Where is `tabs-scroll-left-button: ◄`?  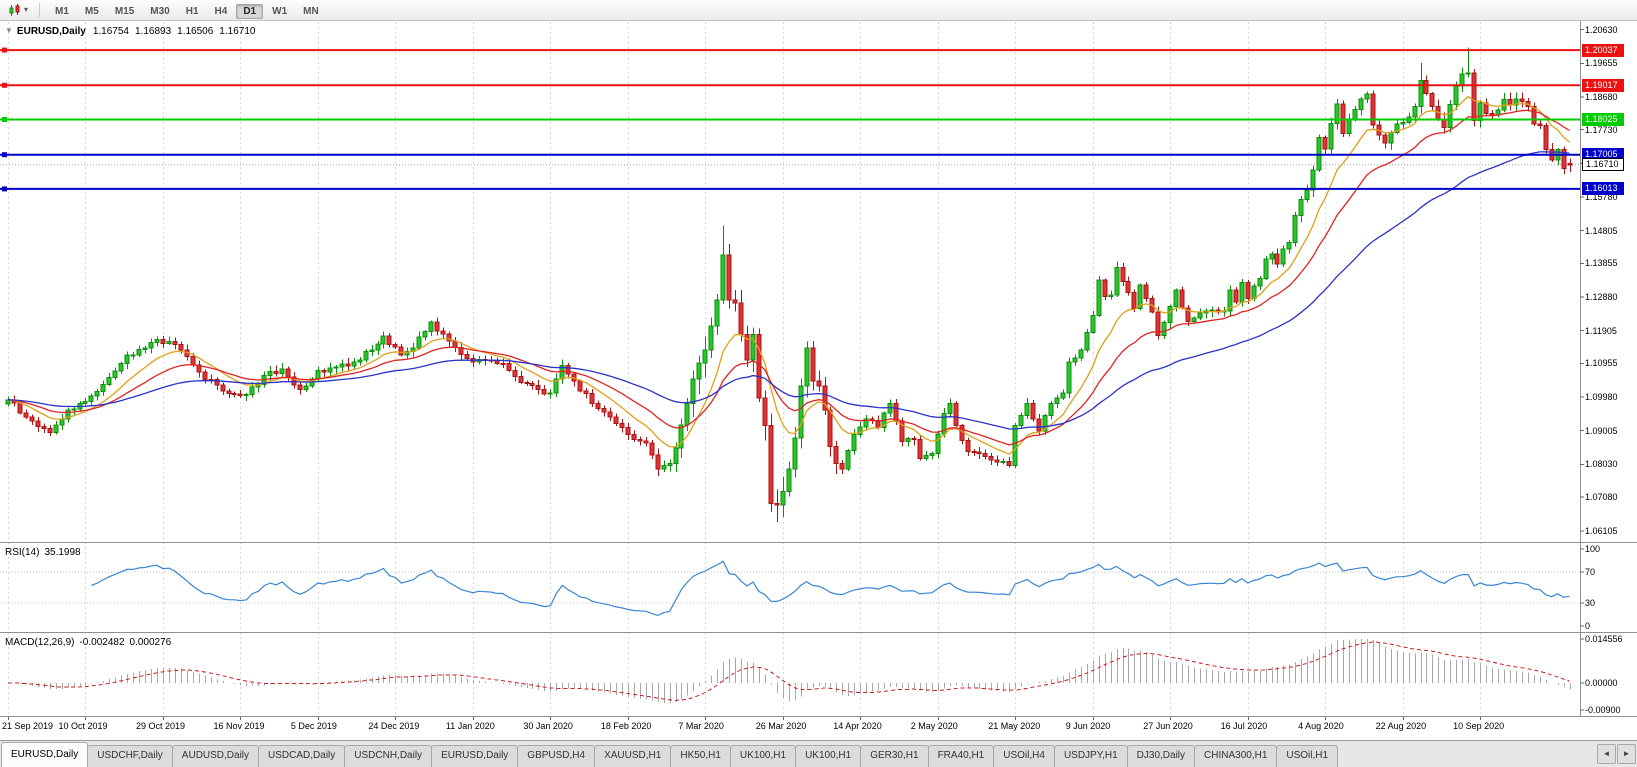
tabs-scroll-left-button: ◄ is located at coordinates (1606, 754).